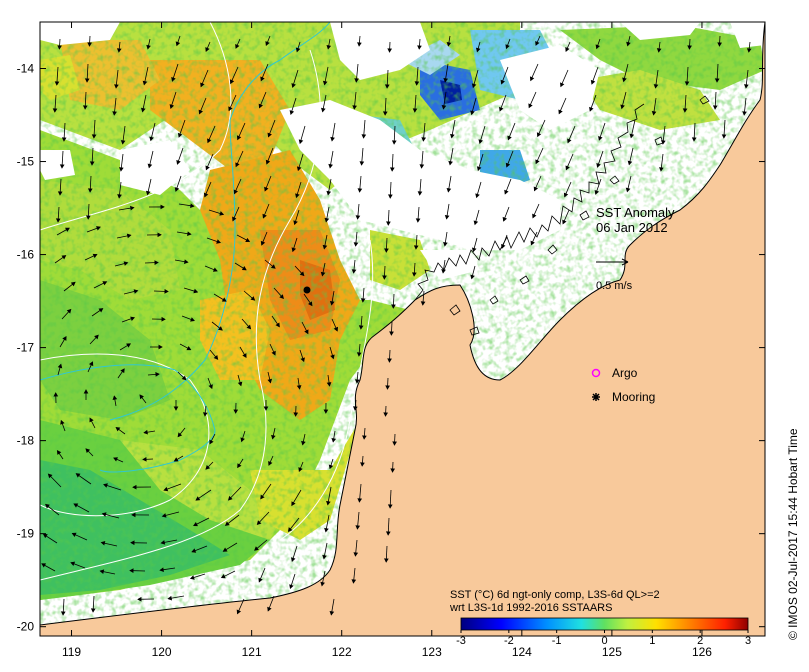  I want to click on y-tick-label: -15, so click(26, 162).